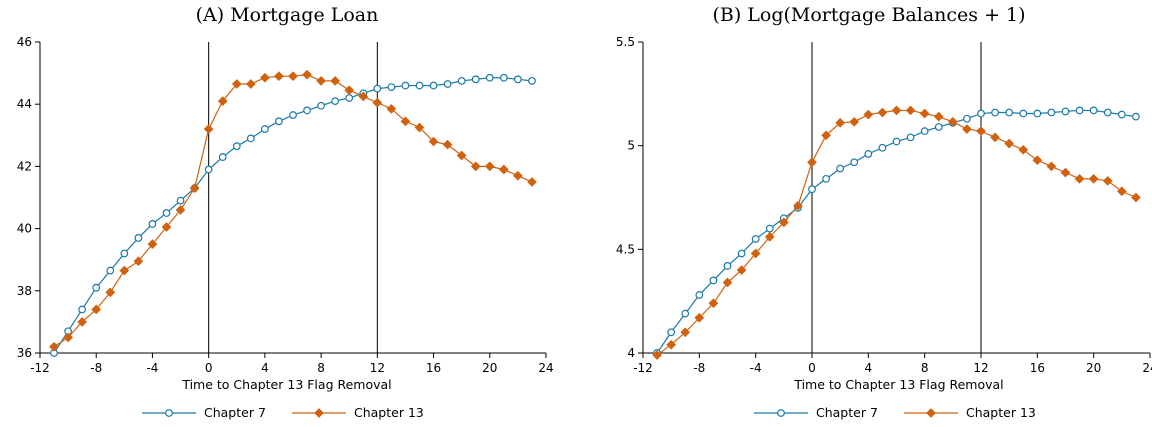 Image resolution: width=1152 pixels, height=427 pixels. Describe the element at coordinates (287, 15) in the screenshot. I see `chart-title: (A) Mortgage Loan` at that location.